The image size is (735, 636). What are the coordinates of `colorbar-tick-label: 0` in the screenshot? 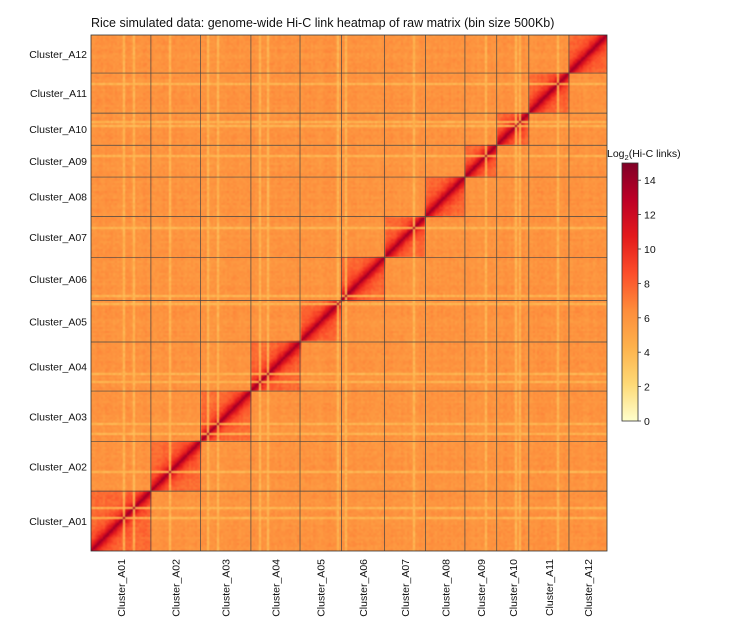 It's located at (647, 422).